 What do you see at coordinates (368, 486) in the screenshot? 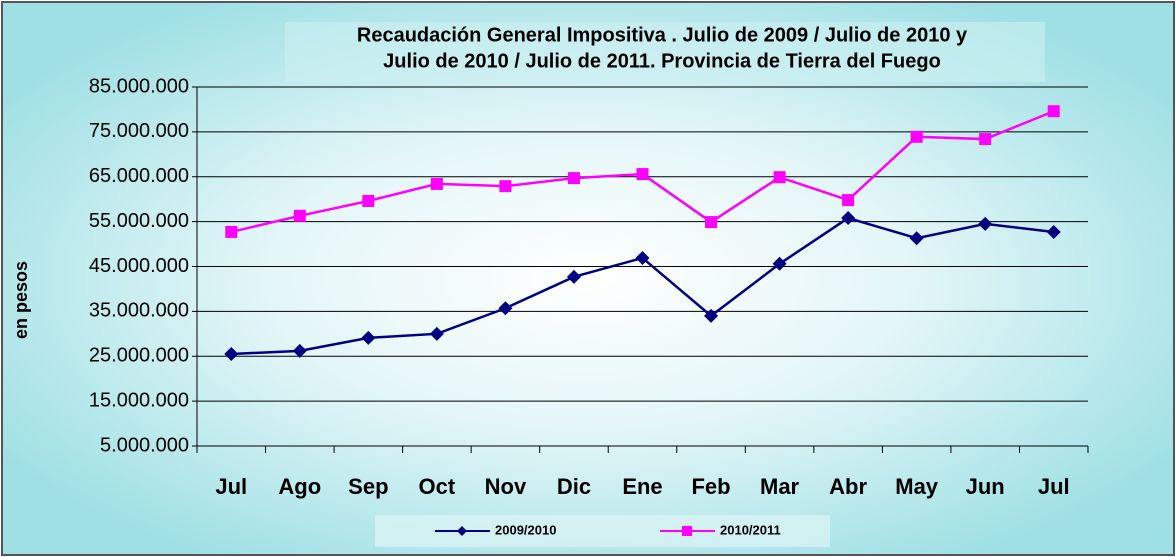
I see `x-tick-label: Sep` at bounding box center [368, 486].